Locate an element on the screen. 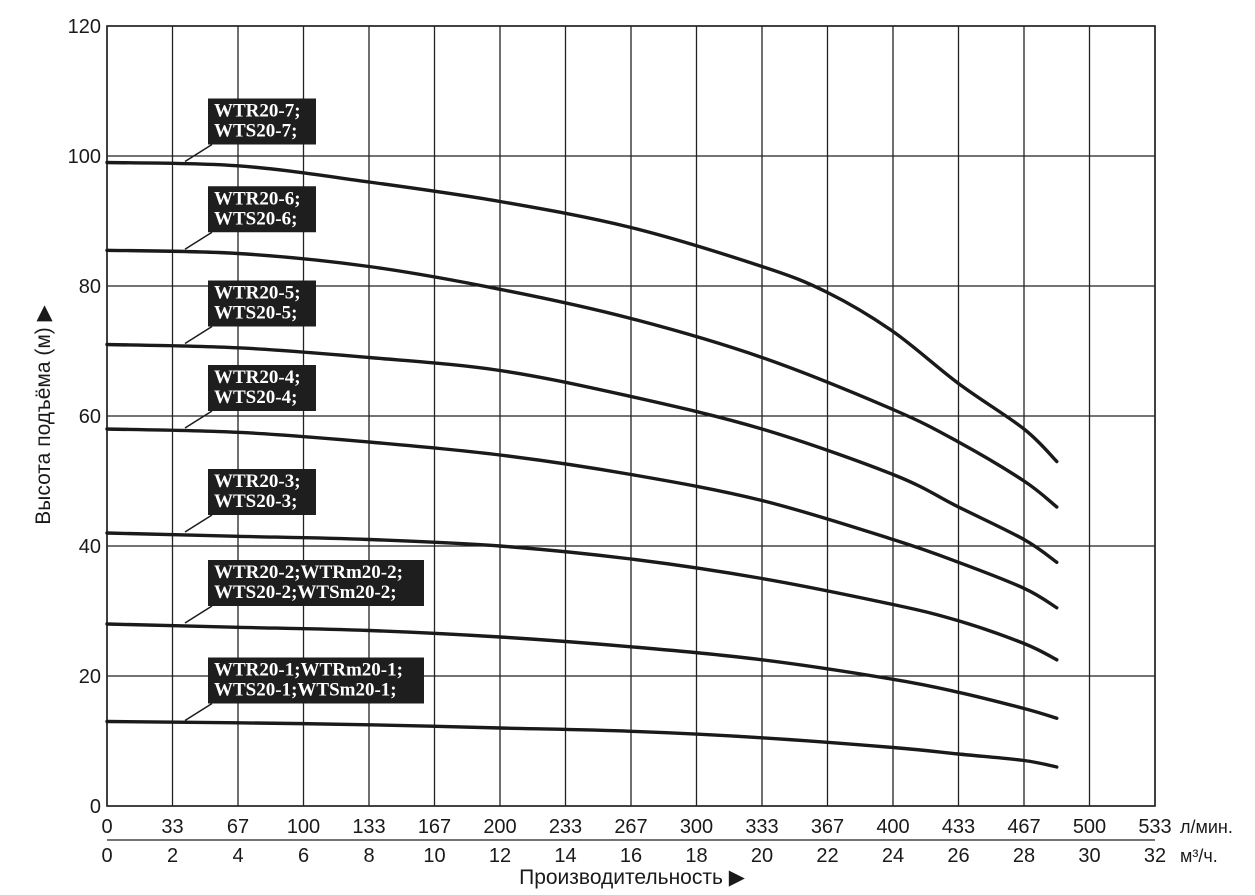  y-tick-label: 80 is located at coordinates (90, 287).